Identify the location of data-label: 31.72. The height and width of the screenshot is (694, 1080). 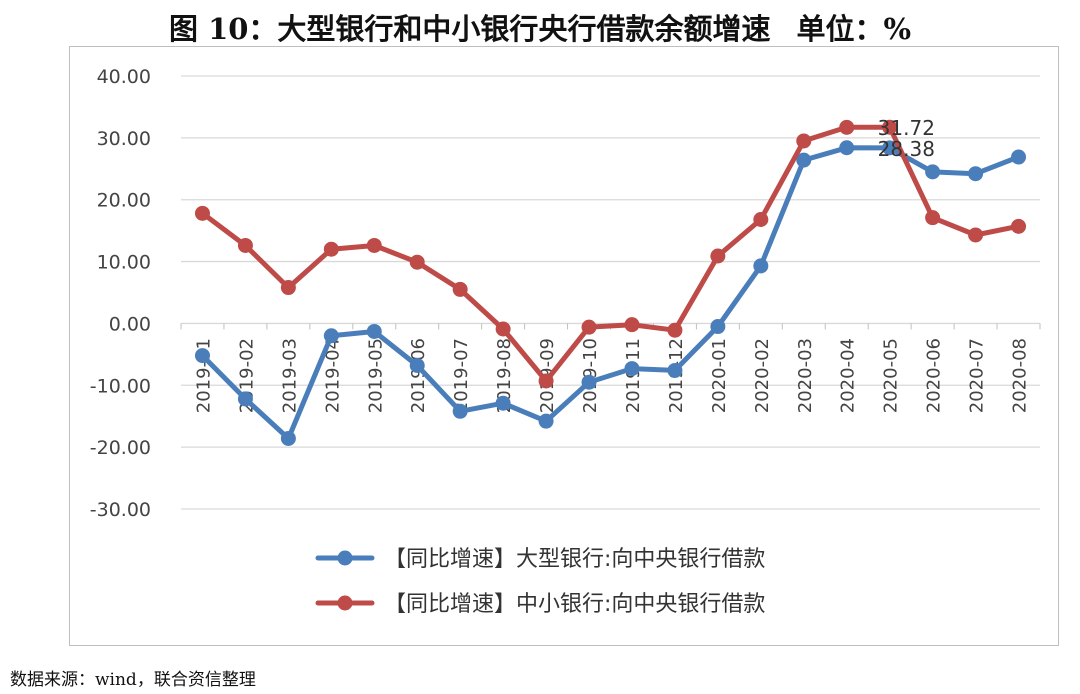
(906, 128).